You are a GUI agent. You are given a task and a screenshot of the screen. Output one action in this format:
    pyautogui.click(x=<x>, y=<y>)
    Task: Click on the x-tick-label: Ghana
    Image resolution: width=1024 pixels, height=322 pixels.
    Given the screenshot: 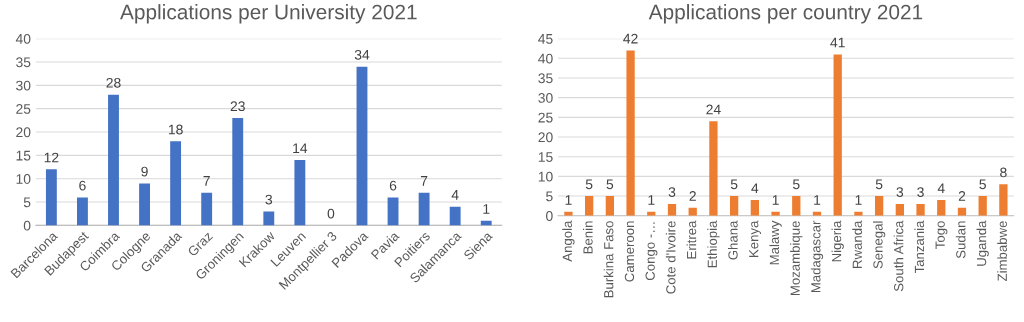 What is the action you would take?
    pyautogui.click(x=732, y=240)
    